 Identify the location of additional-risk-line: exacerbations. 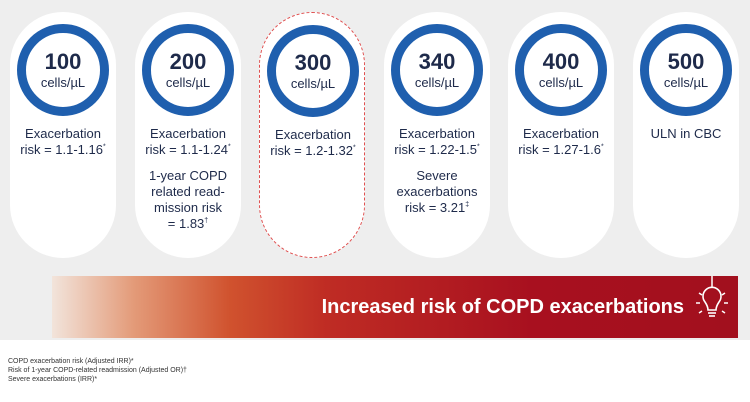
(437, 191).